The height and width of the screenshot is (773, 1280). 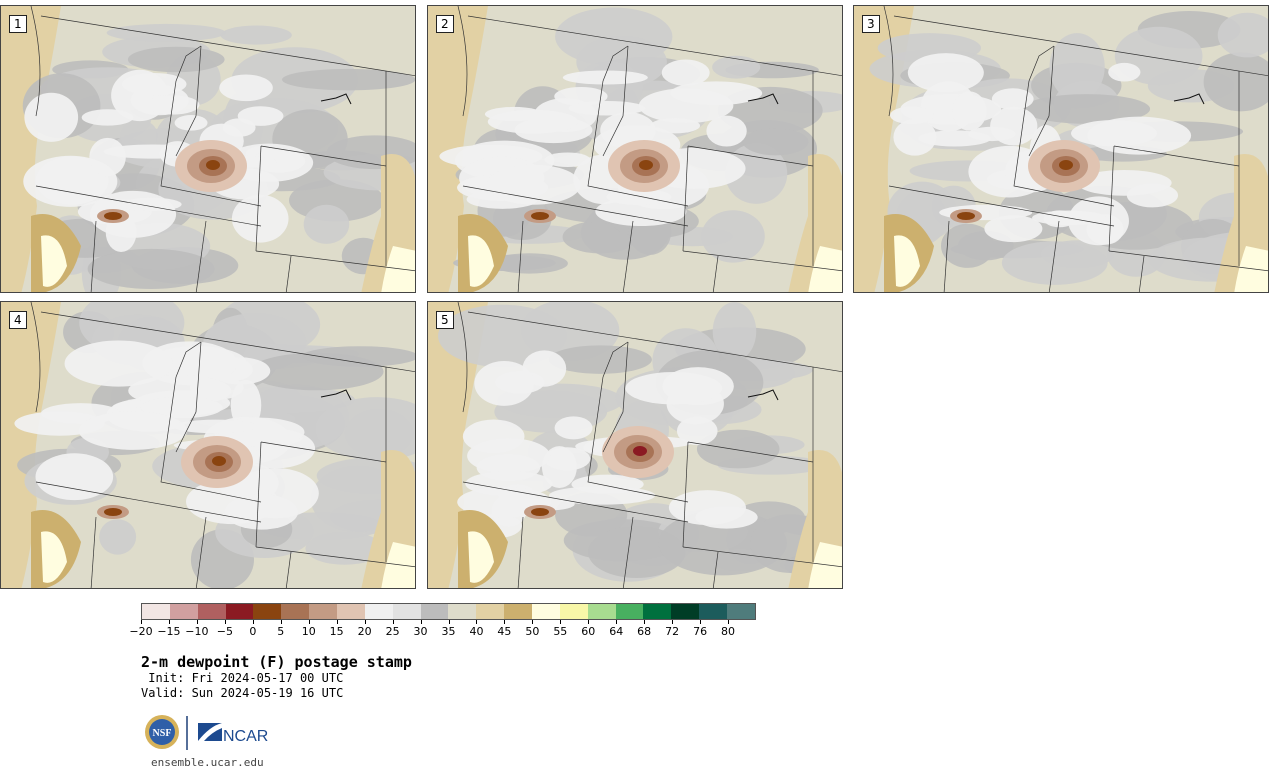 I want to click on colorbar-tick-label: 25, so click(x=392, y=631).